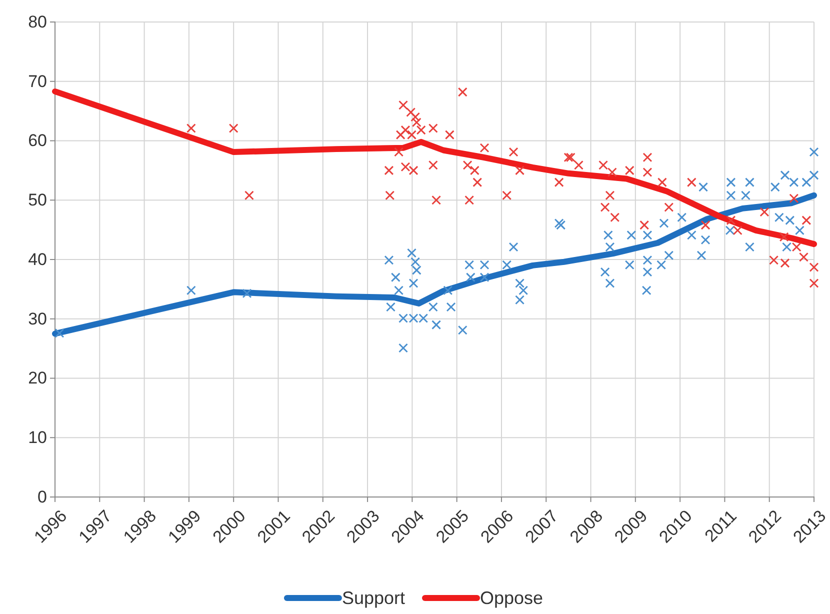  Describe the element at coordinates (512, 598) in the screenshot. I see `legend-label: Oppose` at that location.